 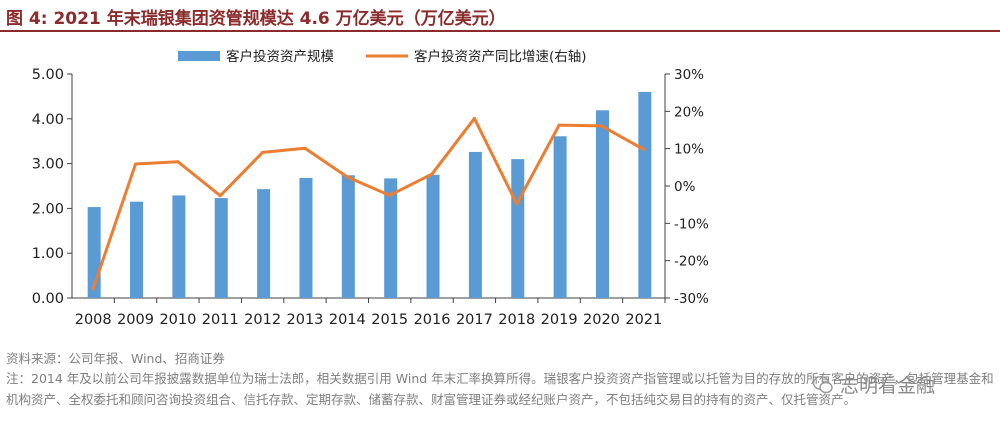 What do you see at coordinates (559, 320) in the screenshot?
I see `x-tick-label: 2019` at bounding box center [559, 320].